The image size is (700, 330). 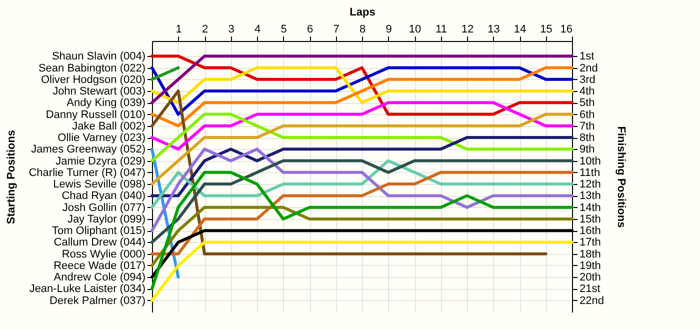 What do you see at coordinates (520, 30) in the screenshot?
I see `x-tick-label: 14` at bounding box center [520, 30].